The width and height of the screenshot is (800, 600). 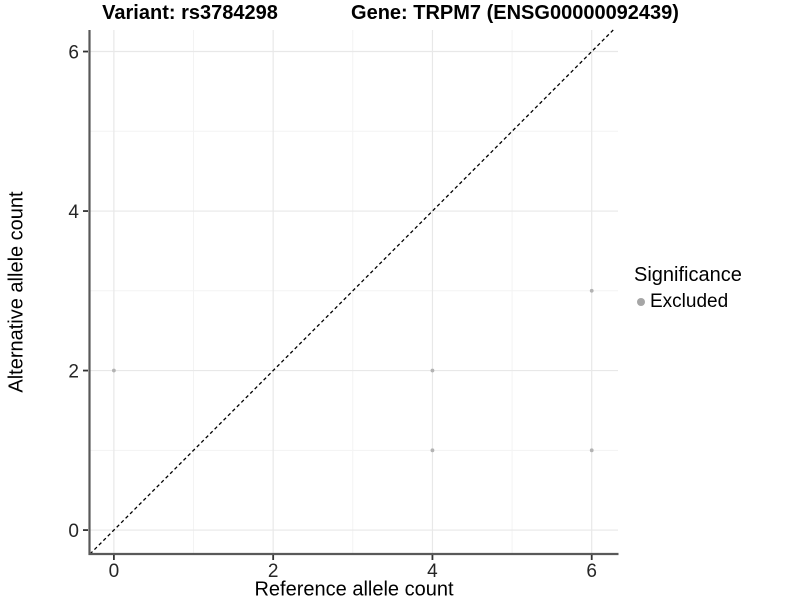 I want to click on plot-title-variant: Variant: rs3784298, so click(x=190, y=13).